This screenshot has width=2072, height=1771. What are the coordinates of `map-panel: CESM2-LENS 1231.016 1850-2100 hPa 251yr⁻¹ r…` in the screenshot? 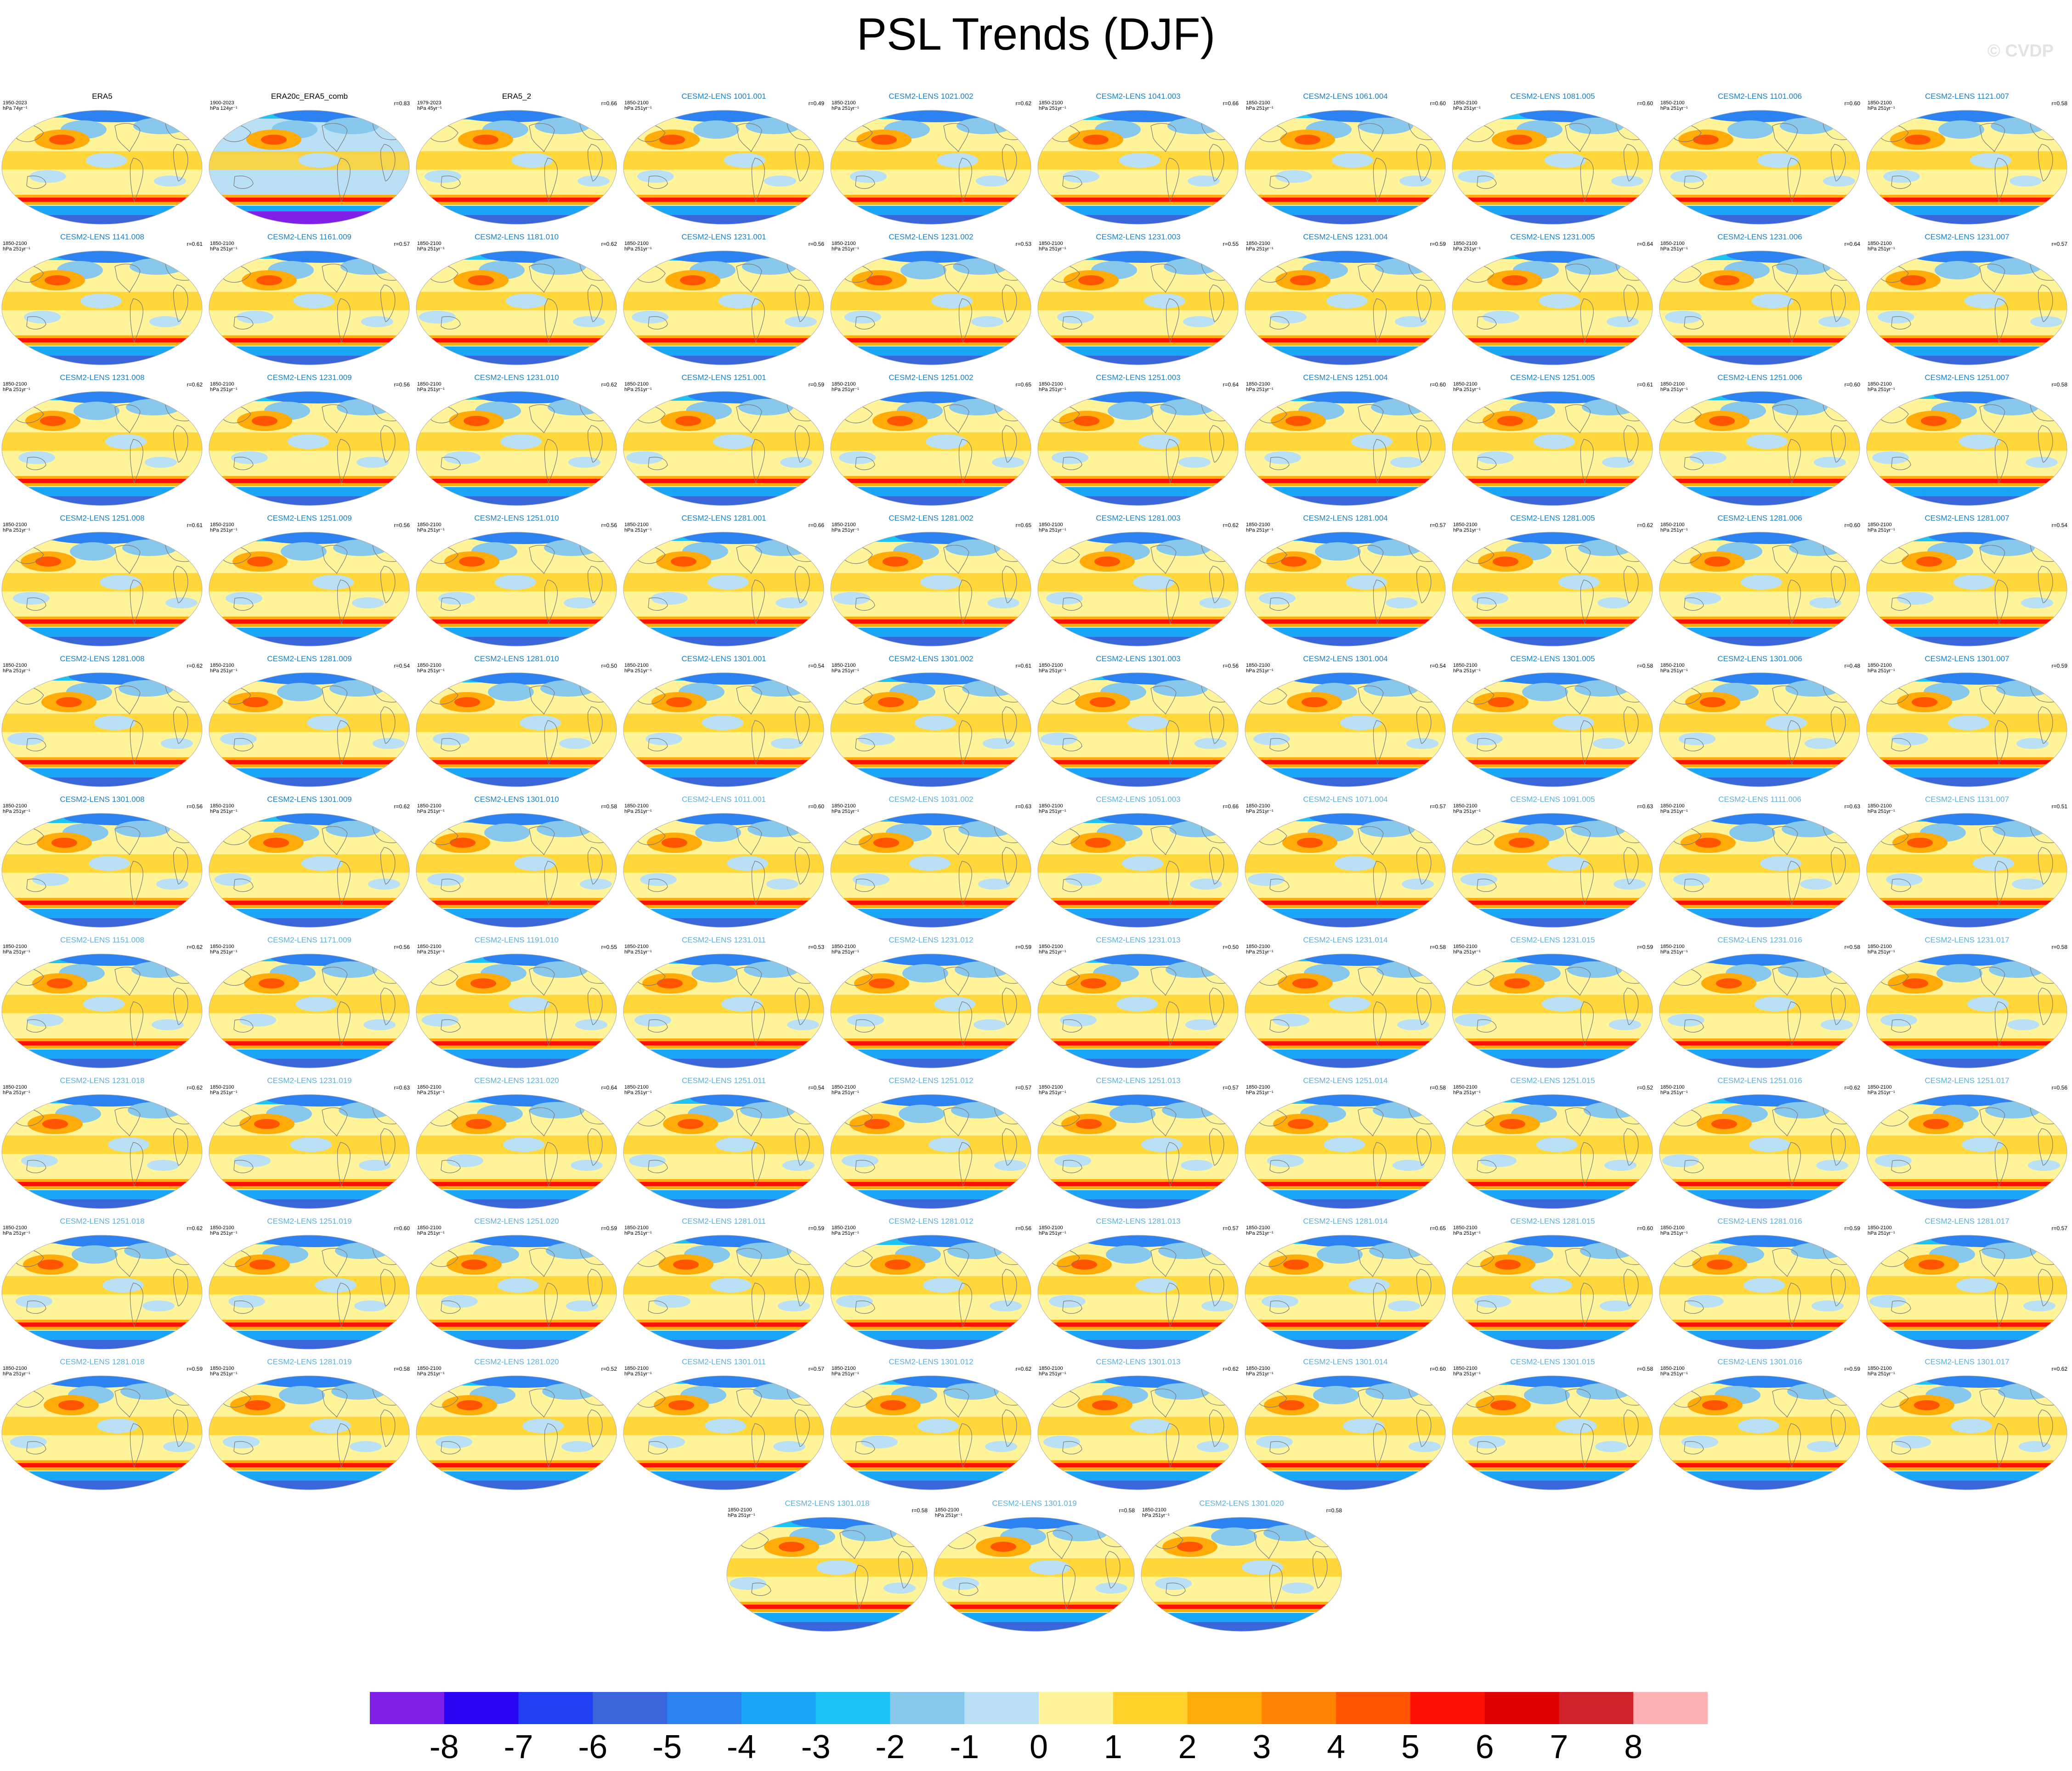 It's located at (1760, 1004).